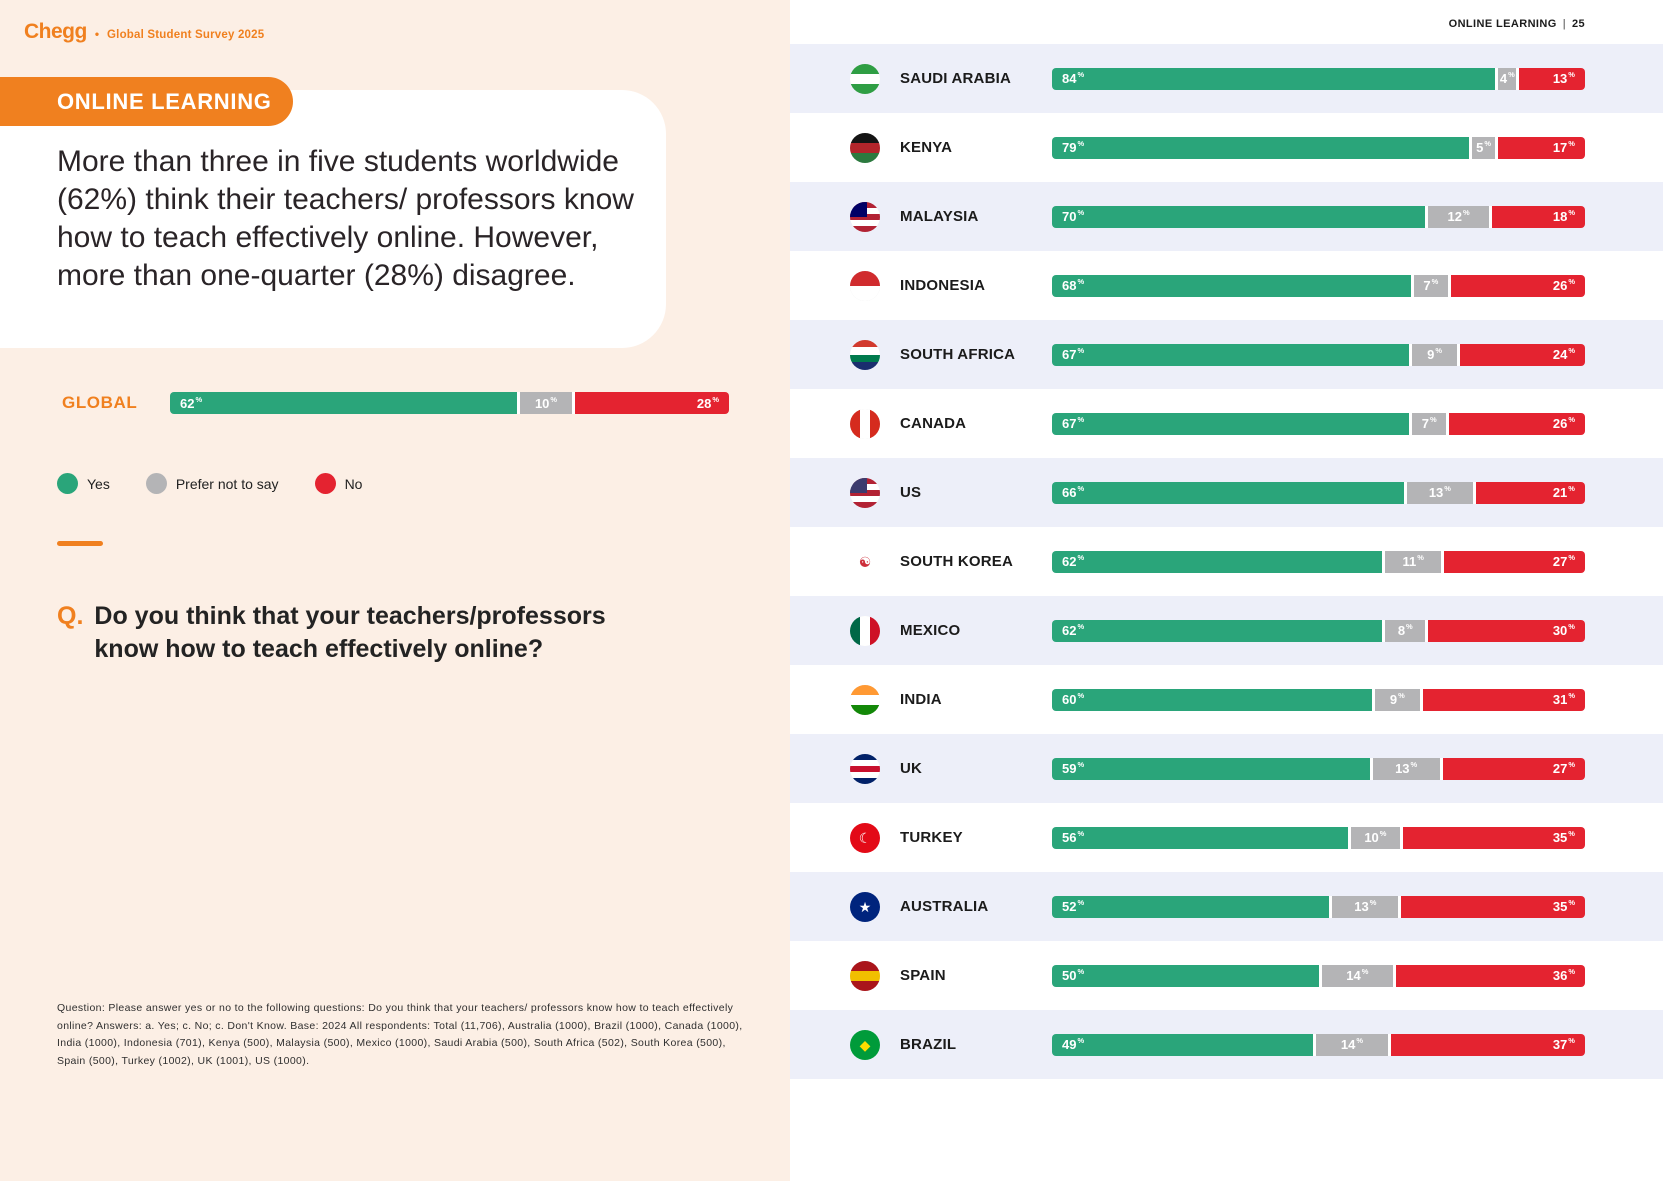  I want to click on country-row-canada: CANADA 67% 7% 26%, so click(1226, 423).